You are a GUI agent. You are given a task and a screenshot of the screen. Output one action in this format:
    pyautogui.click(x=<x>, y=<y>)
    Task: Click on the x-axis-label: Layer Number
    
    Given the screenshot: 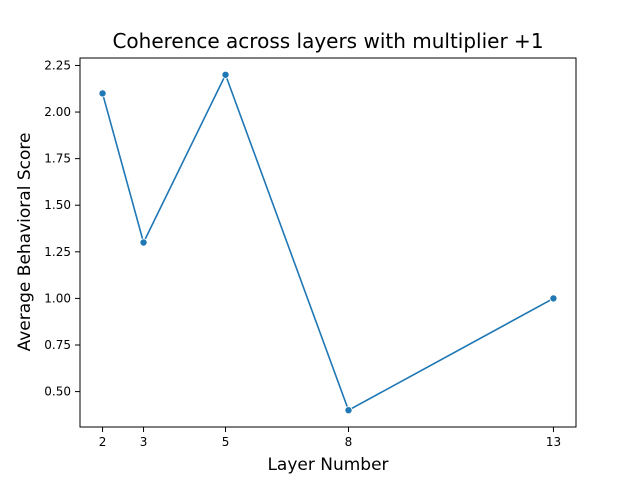 What is the action you would take?
    pyautogui.click(x=327, y=465)
    